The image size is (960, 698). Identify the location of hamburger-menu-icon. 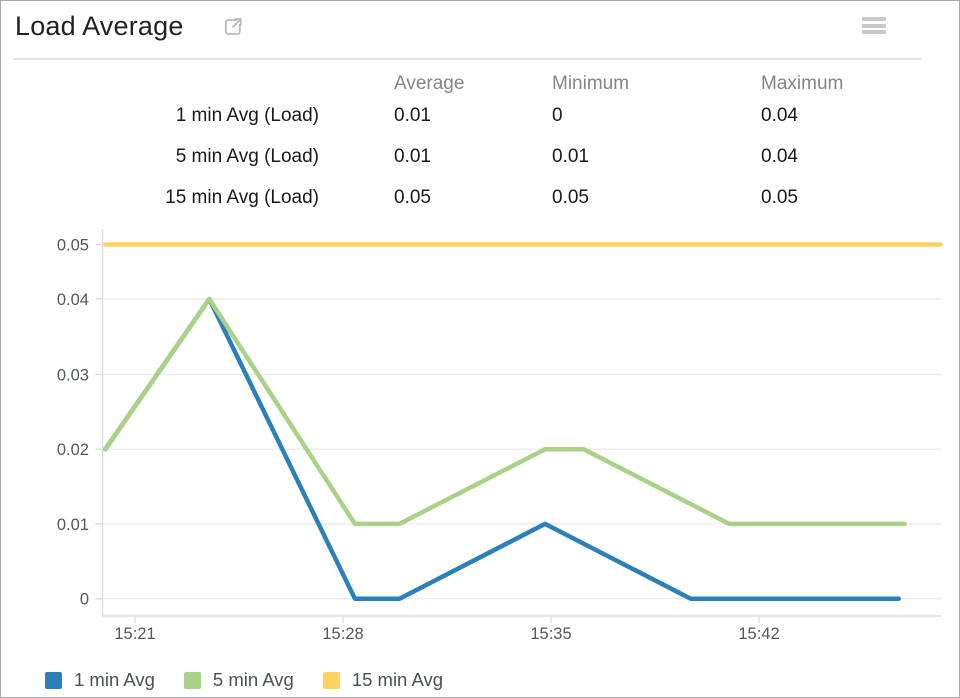
(874, 26).